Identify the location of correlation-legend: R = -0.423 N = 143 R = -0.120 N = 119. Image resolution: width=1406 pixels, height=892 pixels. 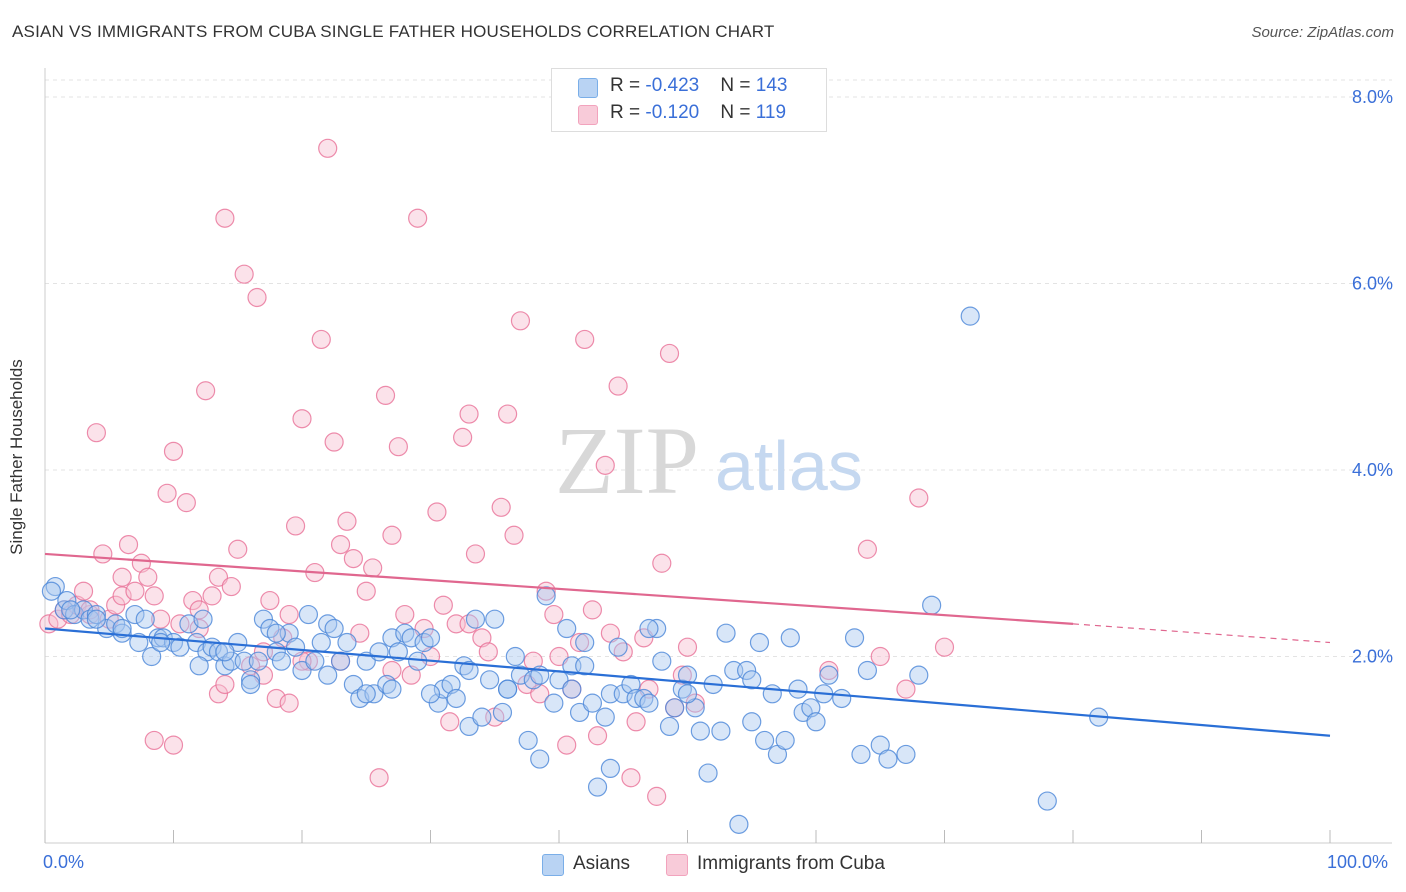
(689, 100).